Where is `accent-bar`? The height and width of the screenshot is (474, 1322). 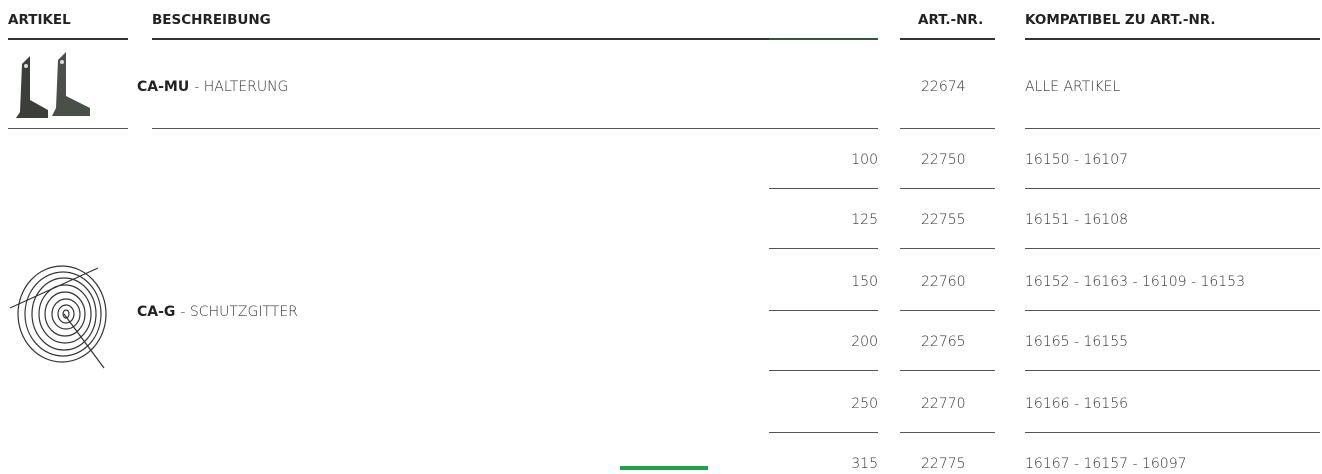
accent-bar is located at coordinates (664, 468).